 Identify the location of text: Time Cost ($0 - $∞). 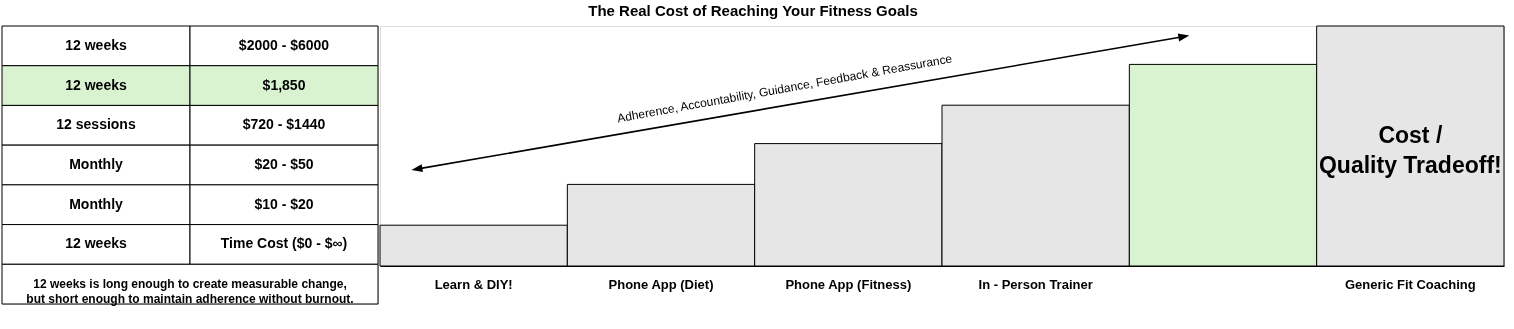
(284, 243).